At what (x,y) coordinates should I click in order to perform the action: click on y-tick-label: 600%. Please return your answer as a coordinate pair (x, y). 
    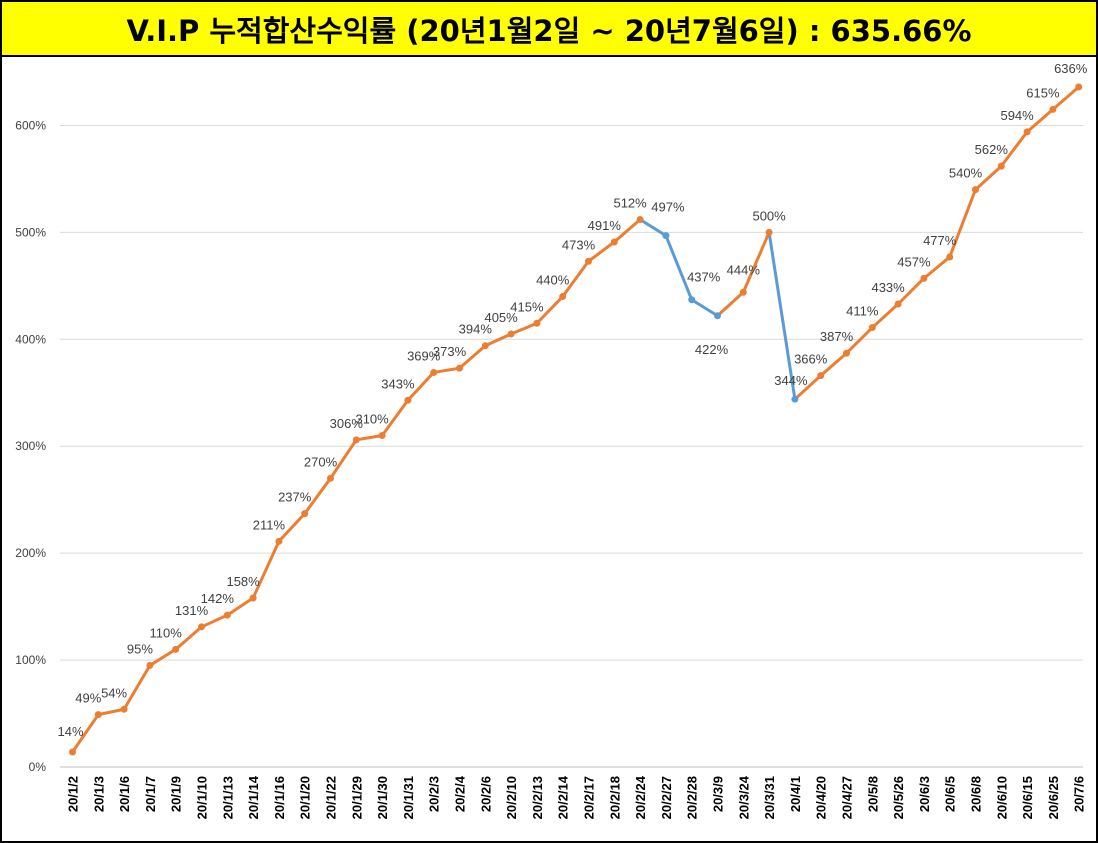
    Looking at the image, I should click on (30, 125).